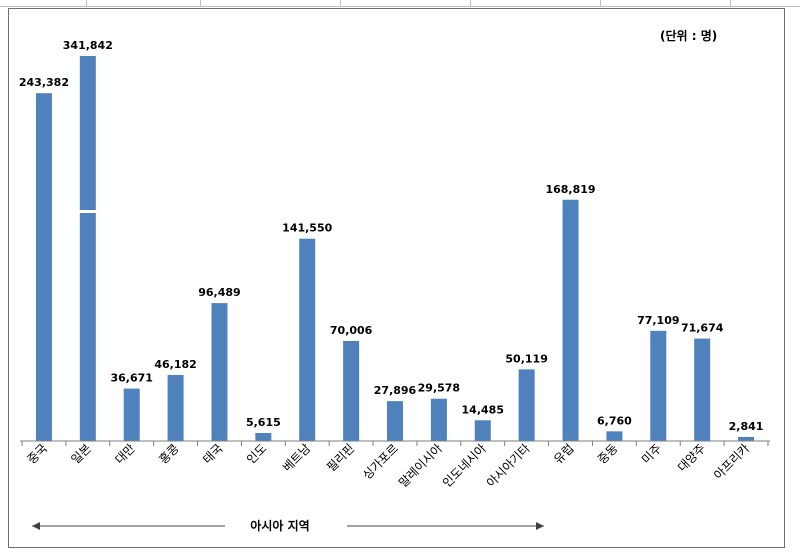  Describe the element at coordinates (746, 426) in the screenshot. I see `data-label-17: 2,841` at that location.